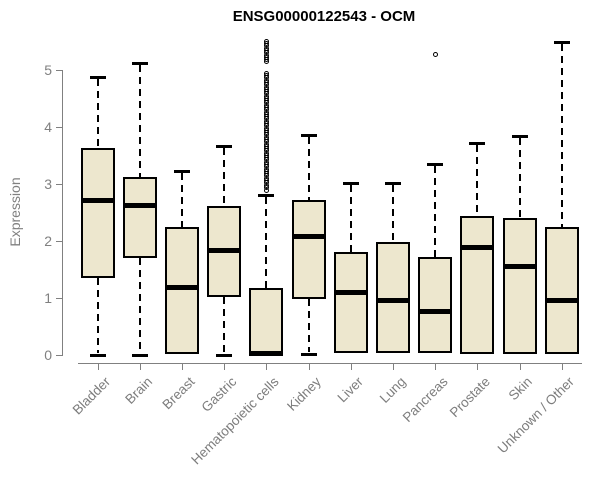 This screenshot has height=500, width=600. What do you see at coordinates (425, 399) in the screenshot?
I see `x-category-label: Pancreas` at bounding box center [425, 399].